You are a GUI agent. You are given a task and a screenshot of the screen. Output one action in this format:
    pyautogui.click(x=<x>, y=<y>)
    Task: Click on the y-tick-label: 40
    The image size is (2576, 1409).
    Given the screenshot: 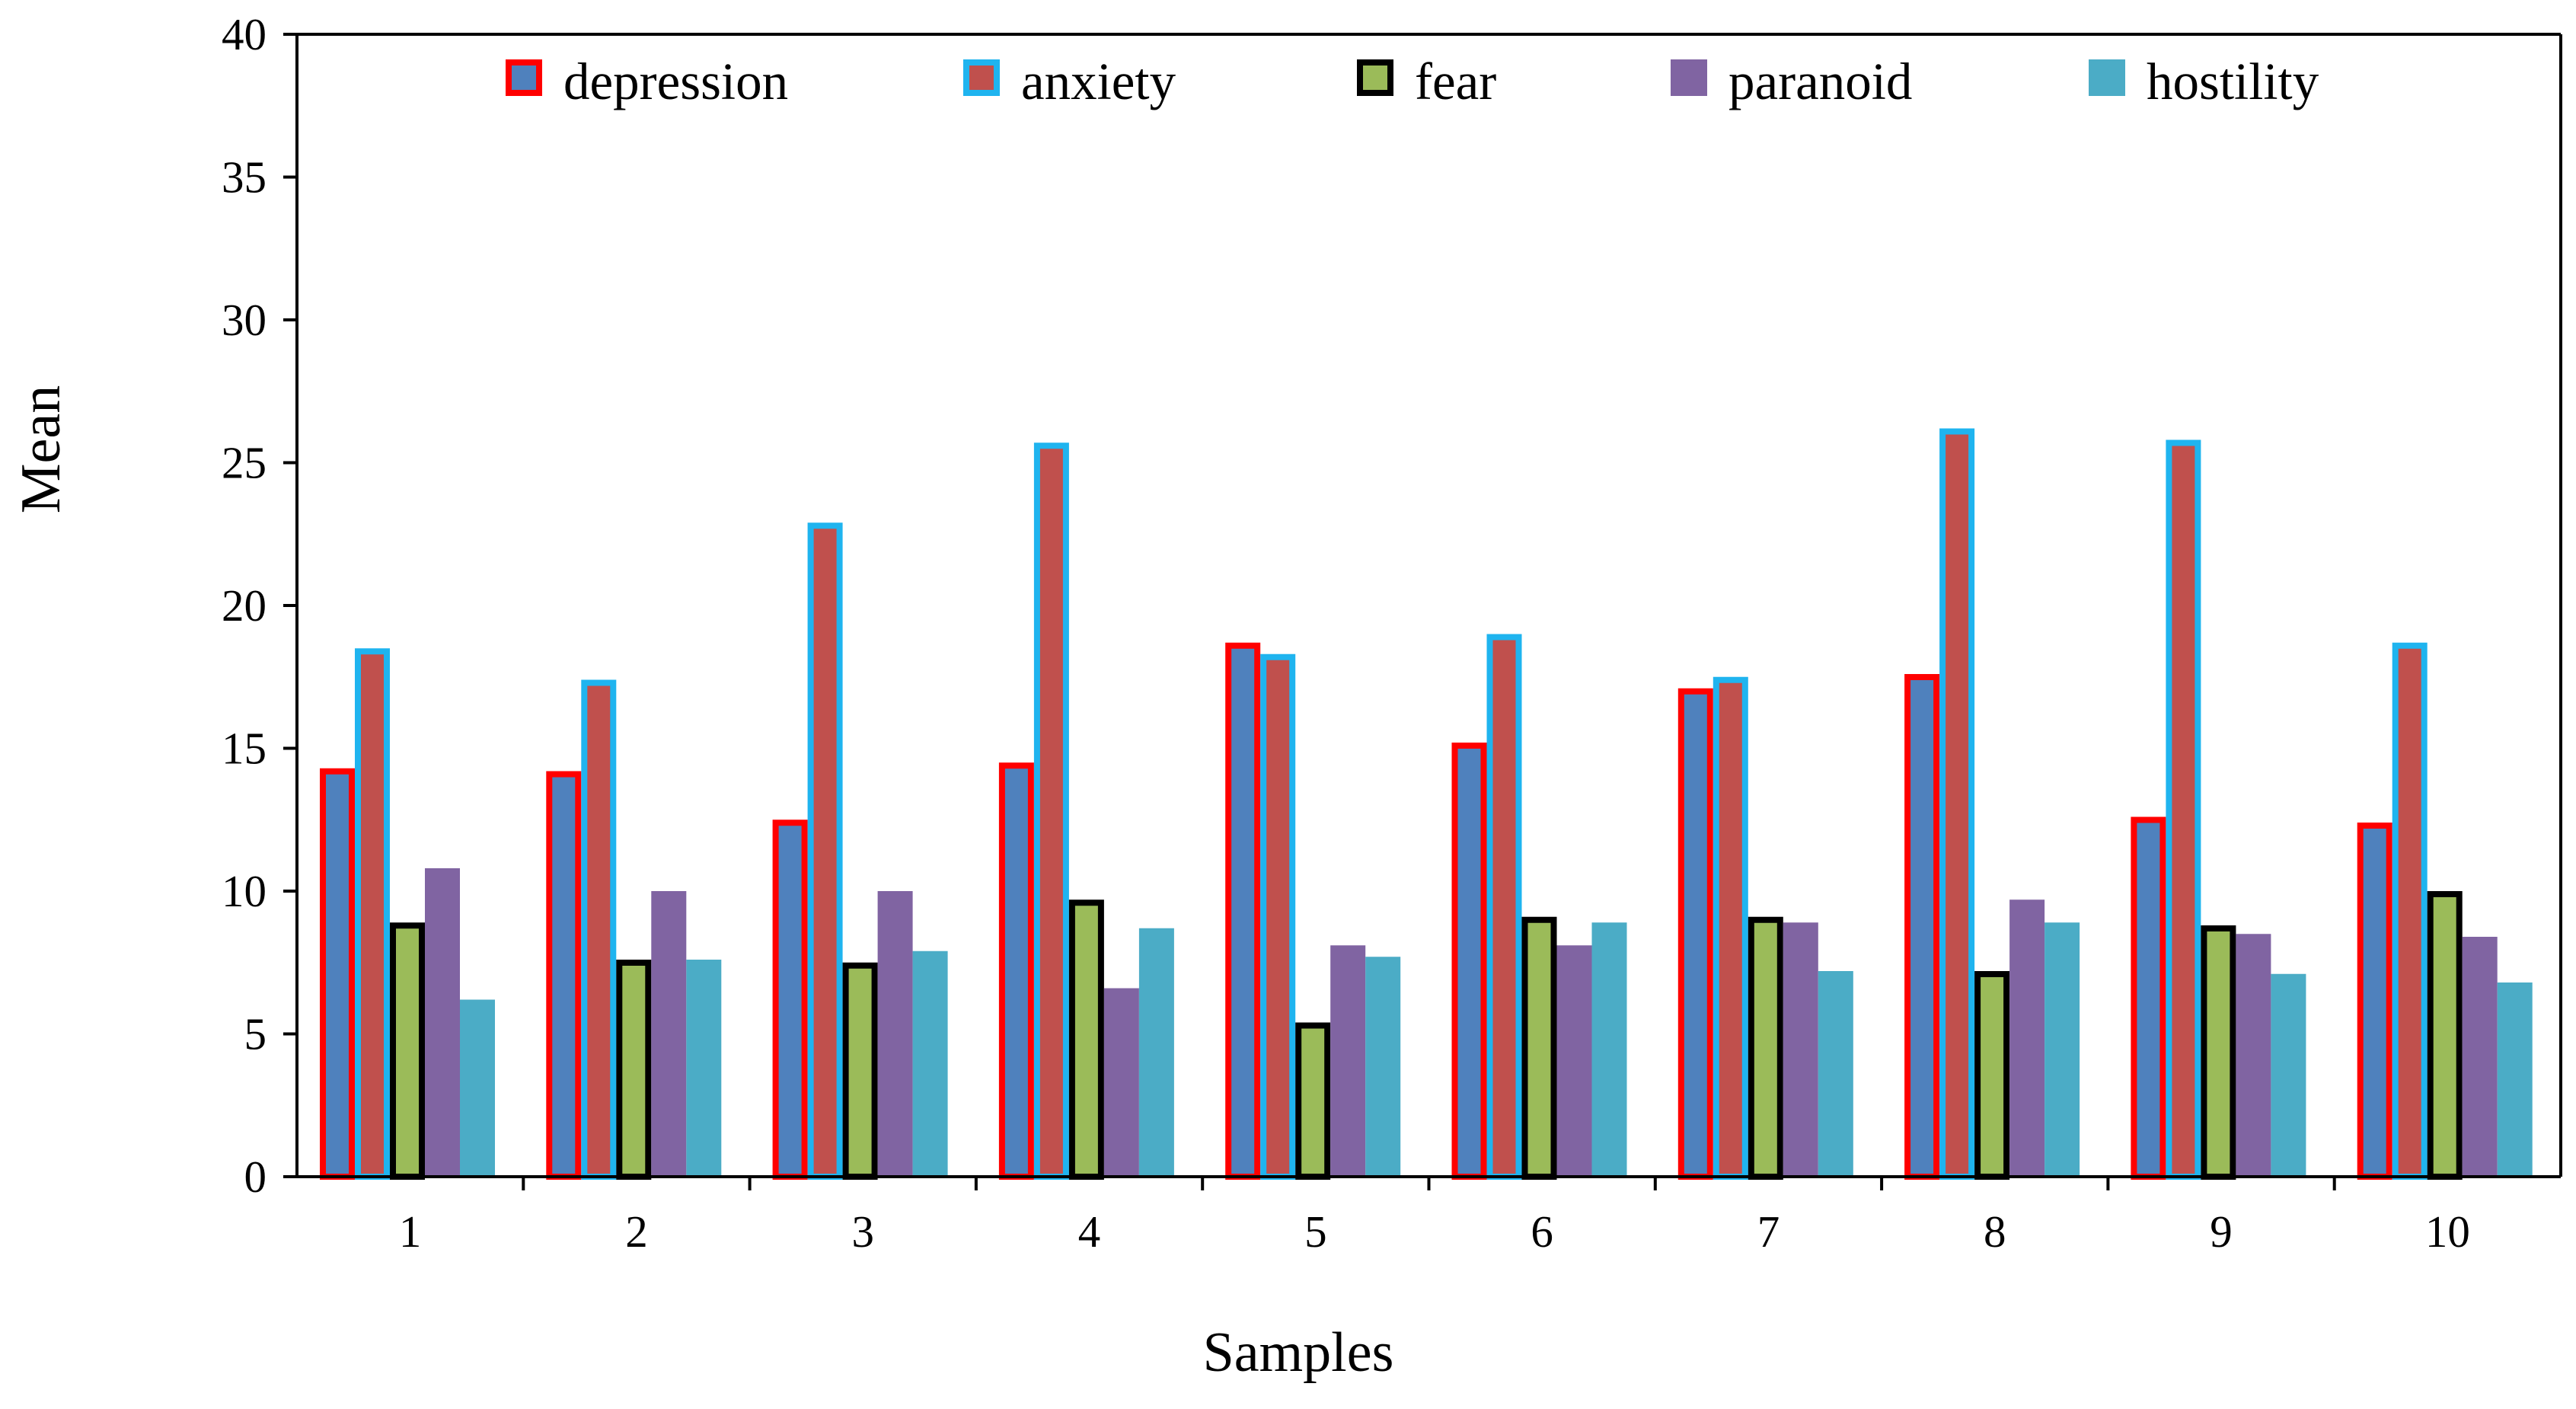 What is the action you would take?
    pyautogui.click(x=244, y=34)
    